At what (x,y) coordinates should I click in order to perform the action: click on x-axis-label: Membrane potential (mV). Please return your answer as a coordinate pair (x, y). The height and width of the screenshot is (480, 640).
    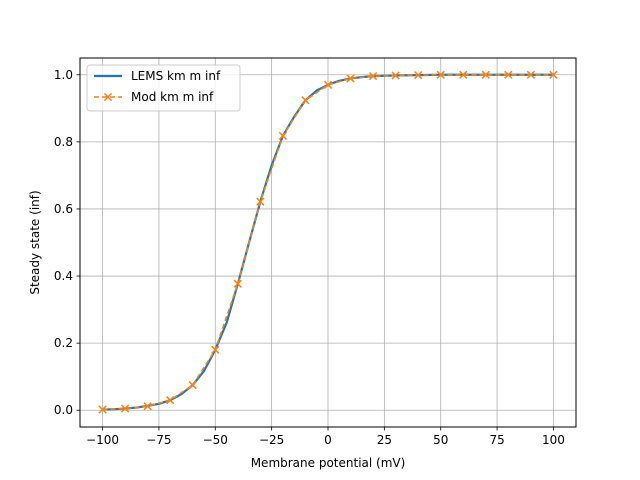
    Looking at the image, I should click on (328, 463).